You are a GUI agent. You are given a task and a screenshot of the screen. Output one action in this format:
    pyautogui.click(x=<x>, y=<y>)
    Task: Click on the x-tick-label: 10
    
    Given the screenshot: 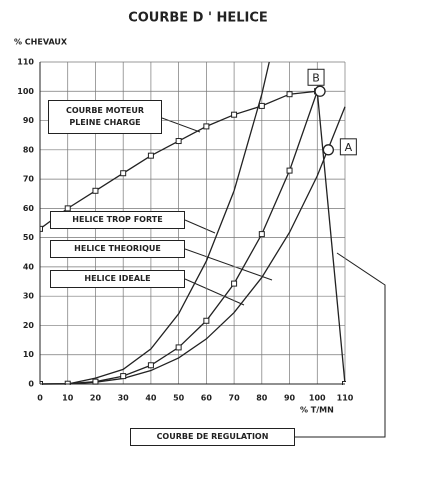 What is the action you would take?
    pyautogui.click(x=68, y=398)
    